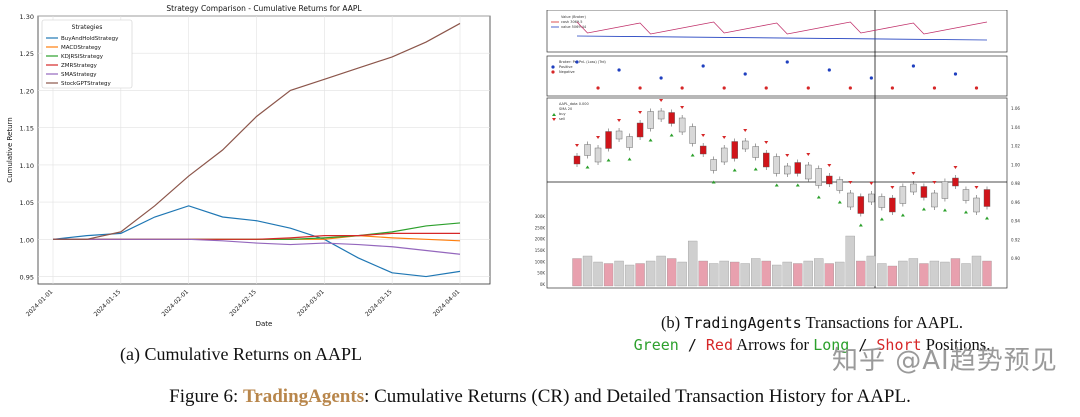  I want to click on volume-axis-label: 200K, so click(540, 239).